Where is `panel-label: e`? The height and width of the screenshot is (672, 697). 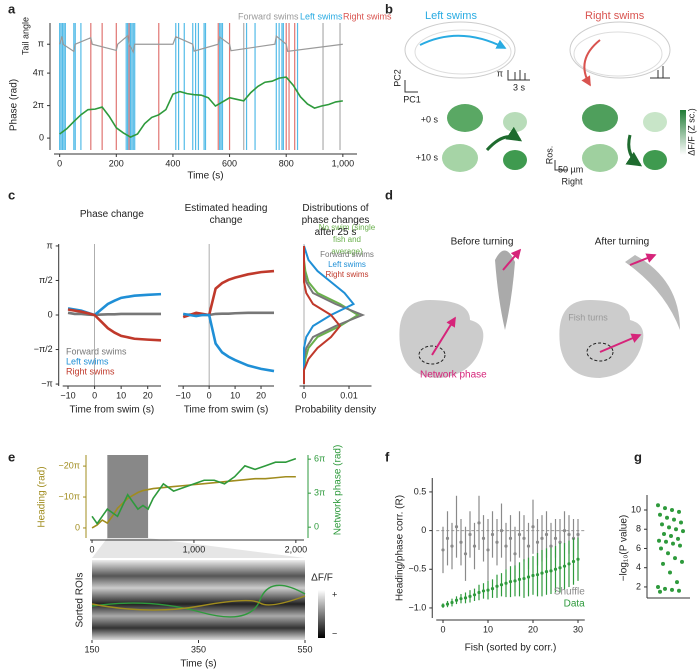 panel-label: e is located at coordinates (11, 456).